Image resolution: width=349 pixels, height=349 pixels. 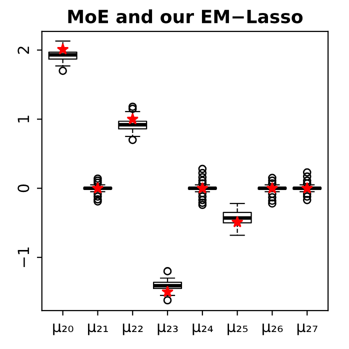 What do you see at coordinates (185, 16) in the screenshot?
I see `chart-title: MoE and our EM−Lasso` at bounding box center [185, 16].